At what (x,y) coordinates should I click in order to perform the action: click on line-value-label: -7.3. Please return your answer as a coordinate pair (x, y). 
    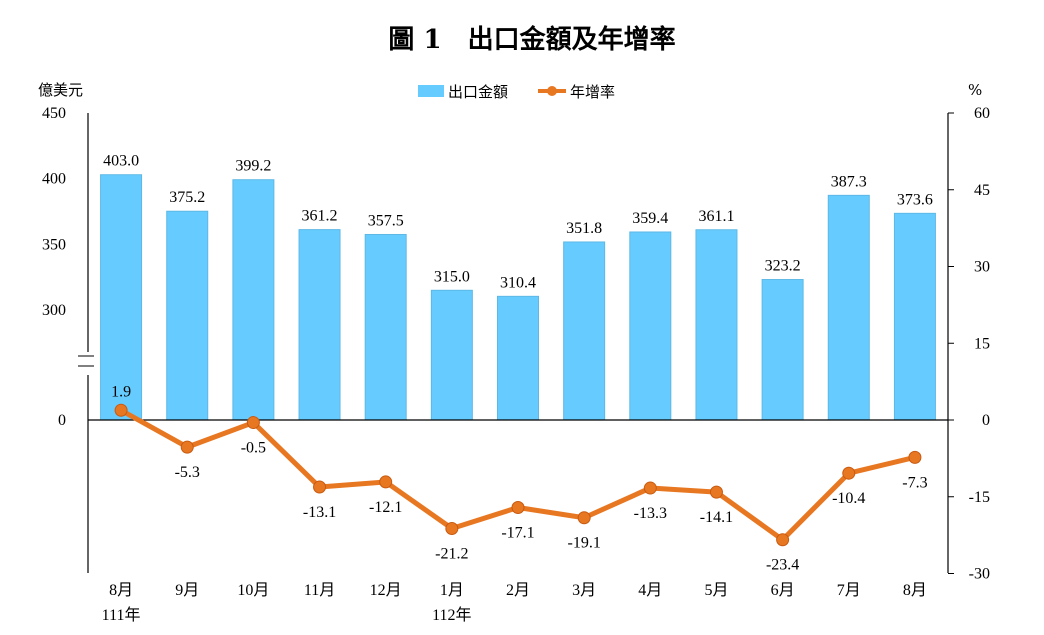
    Looking at the image, I should click on (914, 482).